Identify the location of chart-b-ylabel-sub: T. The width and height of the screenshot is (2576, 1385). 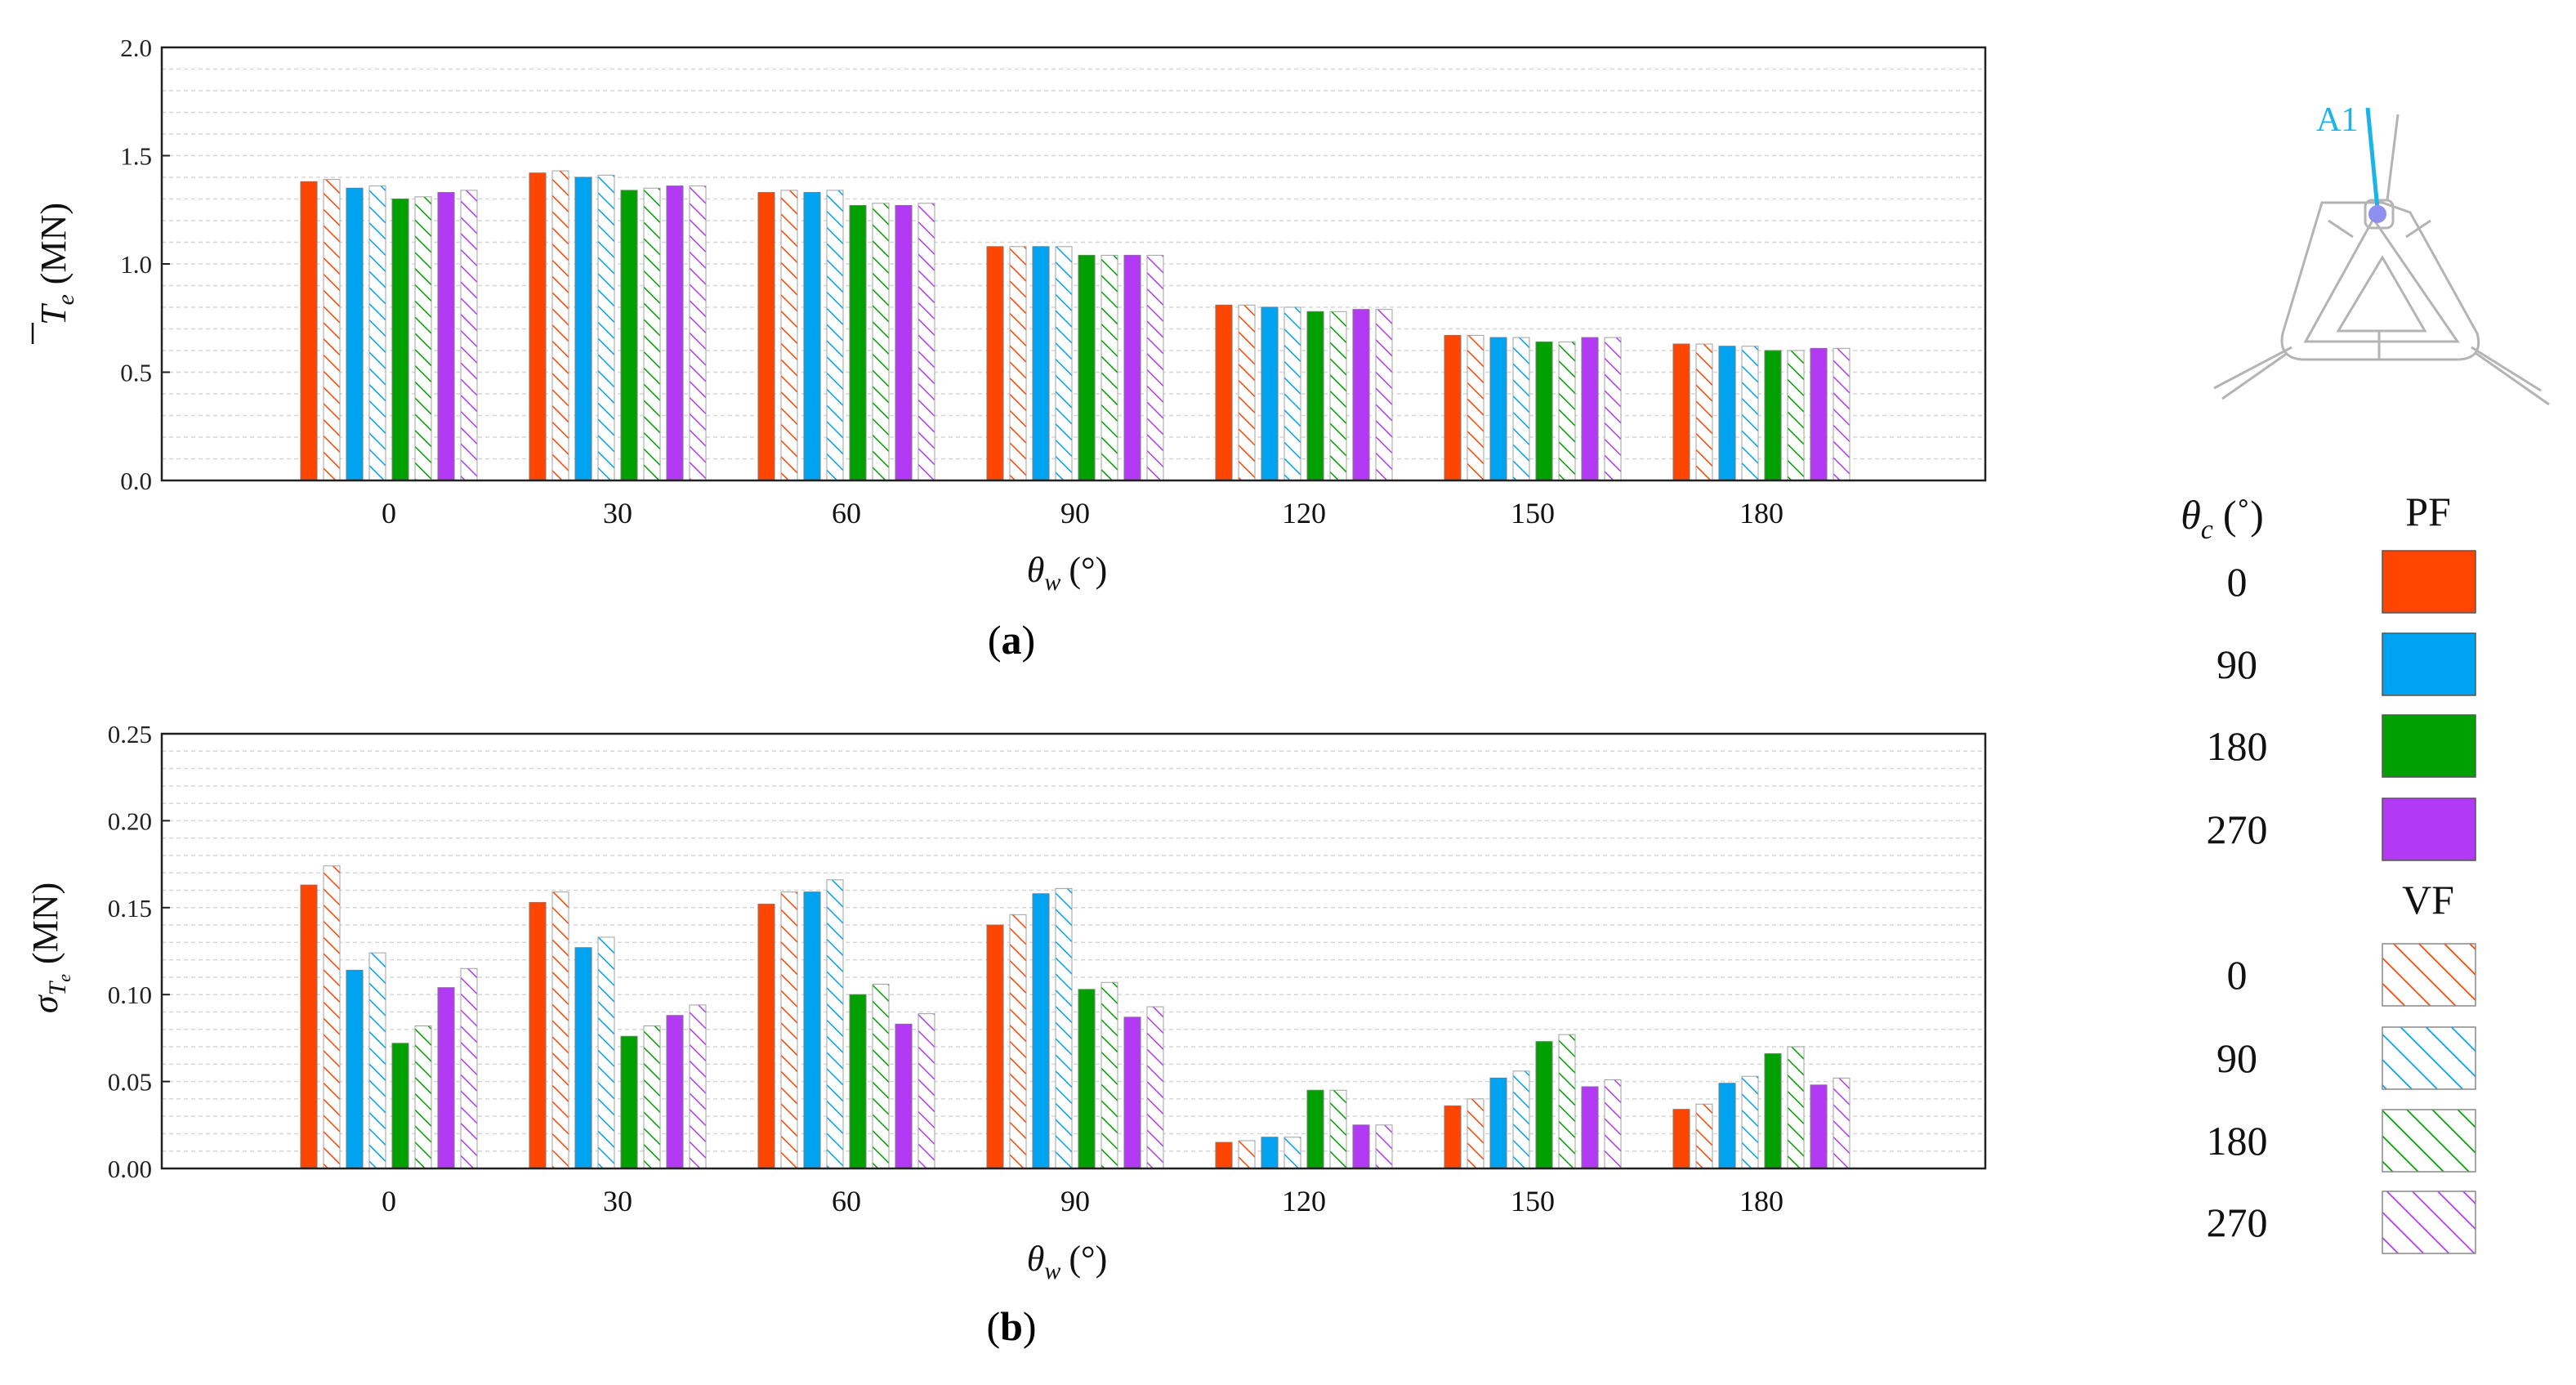
(58, 988).